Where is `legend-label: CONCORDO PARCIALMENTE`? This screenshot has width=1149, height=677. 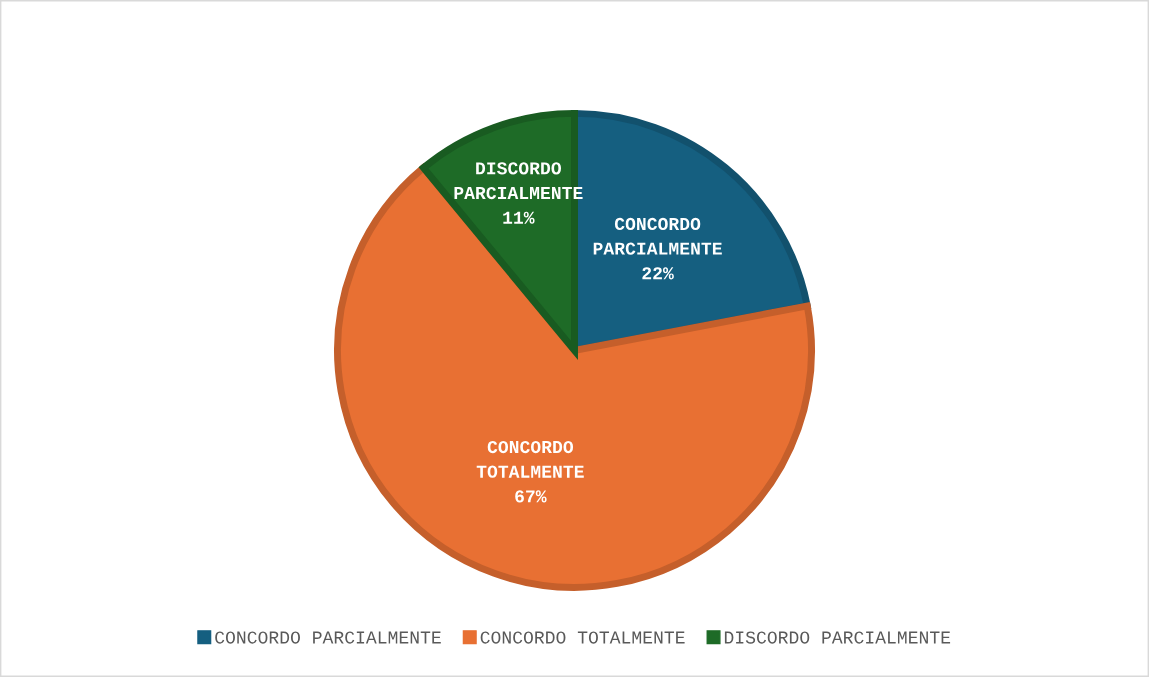
legend-label: CONCORDO PARCIALMENTE is located at coordinates (328, 637).